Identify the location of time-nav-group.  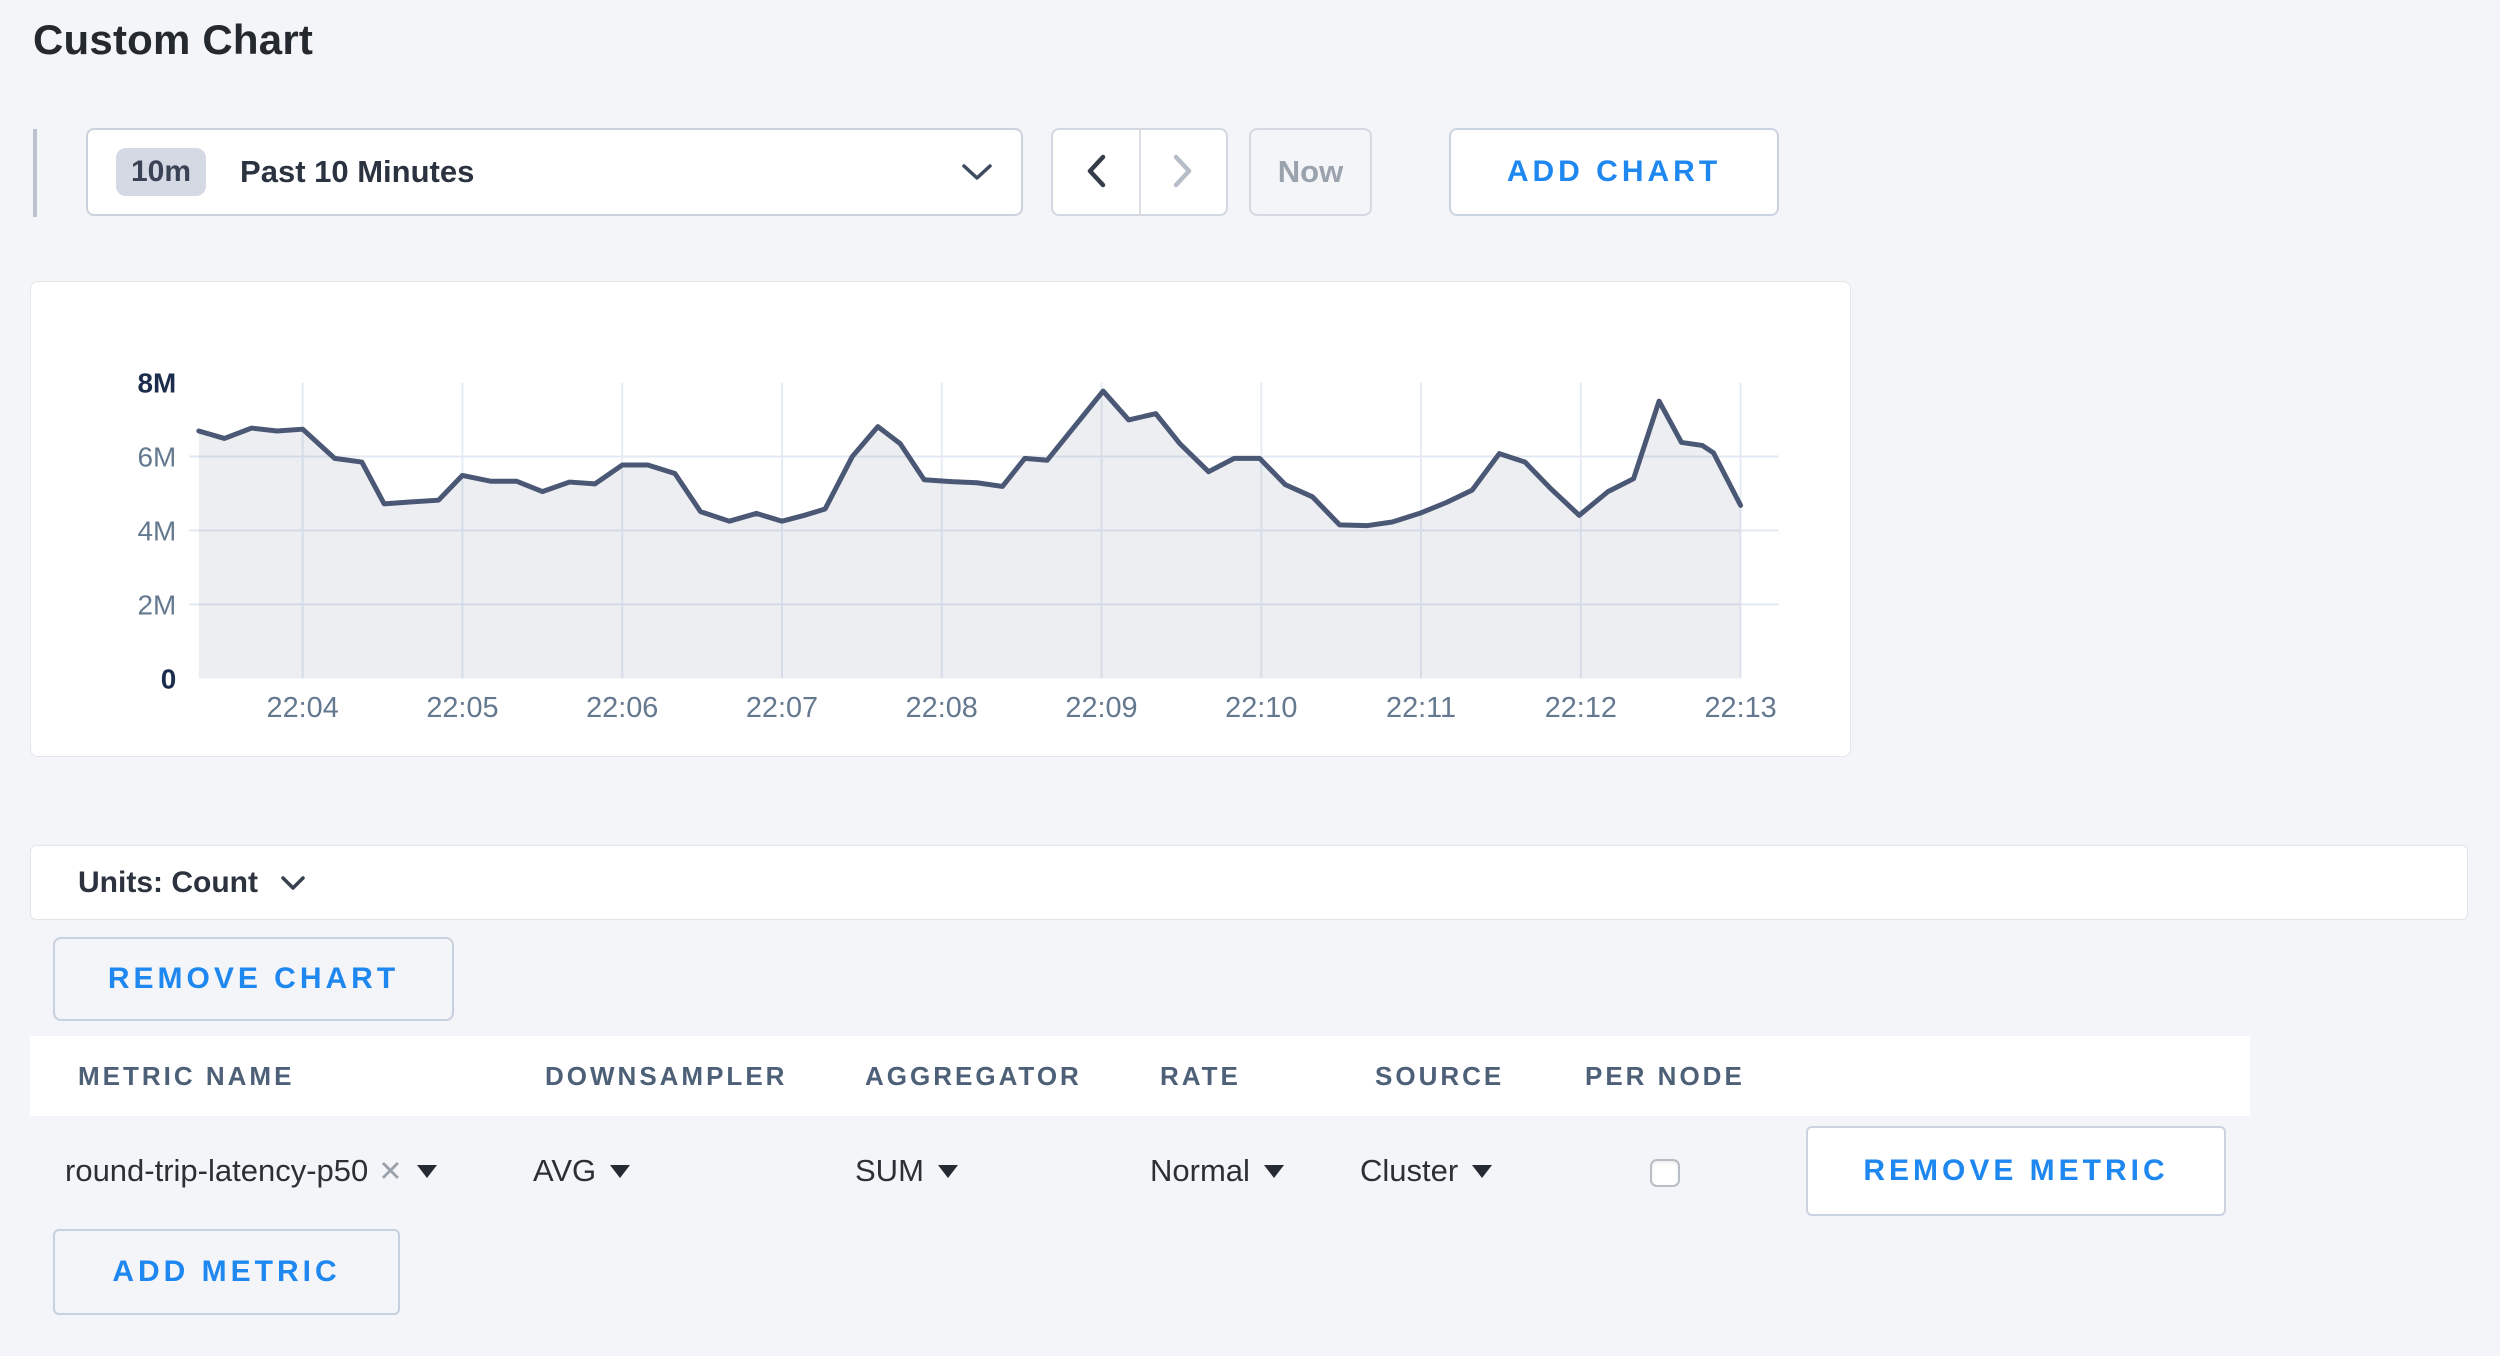
(1139, 172).